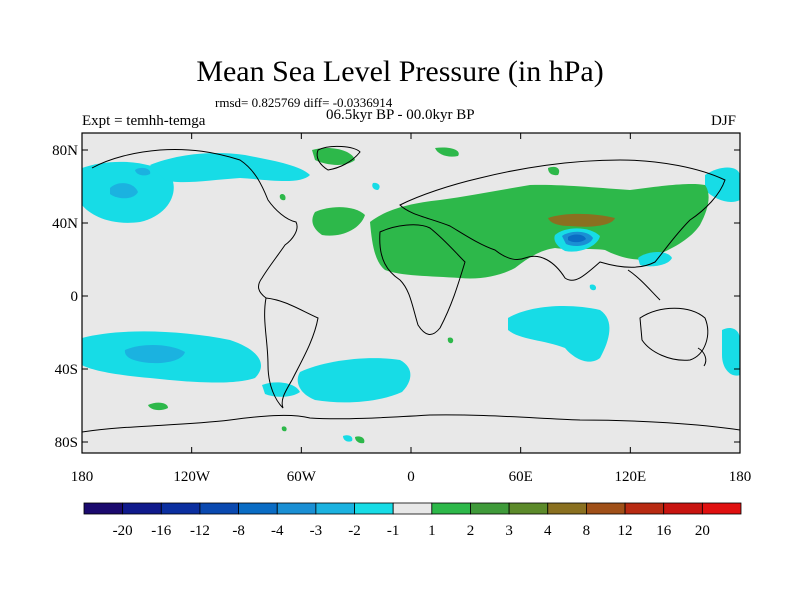 The width and height of the screenshot is (800, 600). What do you see at coordinates (291, 353) in the screenshot?
I see `south-america-coast` at bounding box center [291, 353].